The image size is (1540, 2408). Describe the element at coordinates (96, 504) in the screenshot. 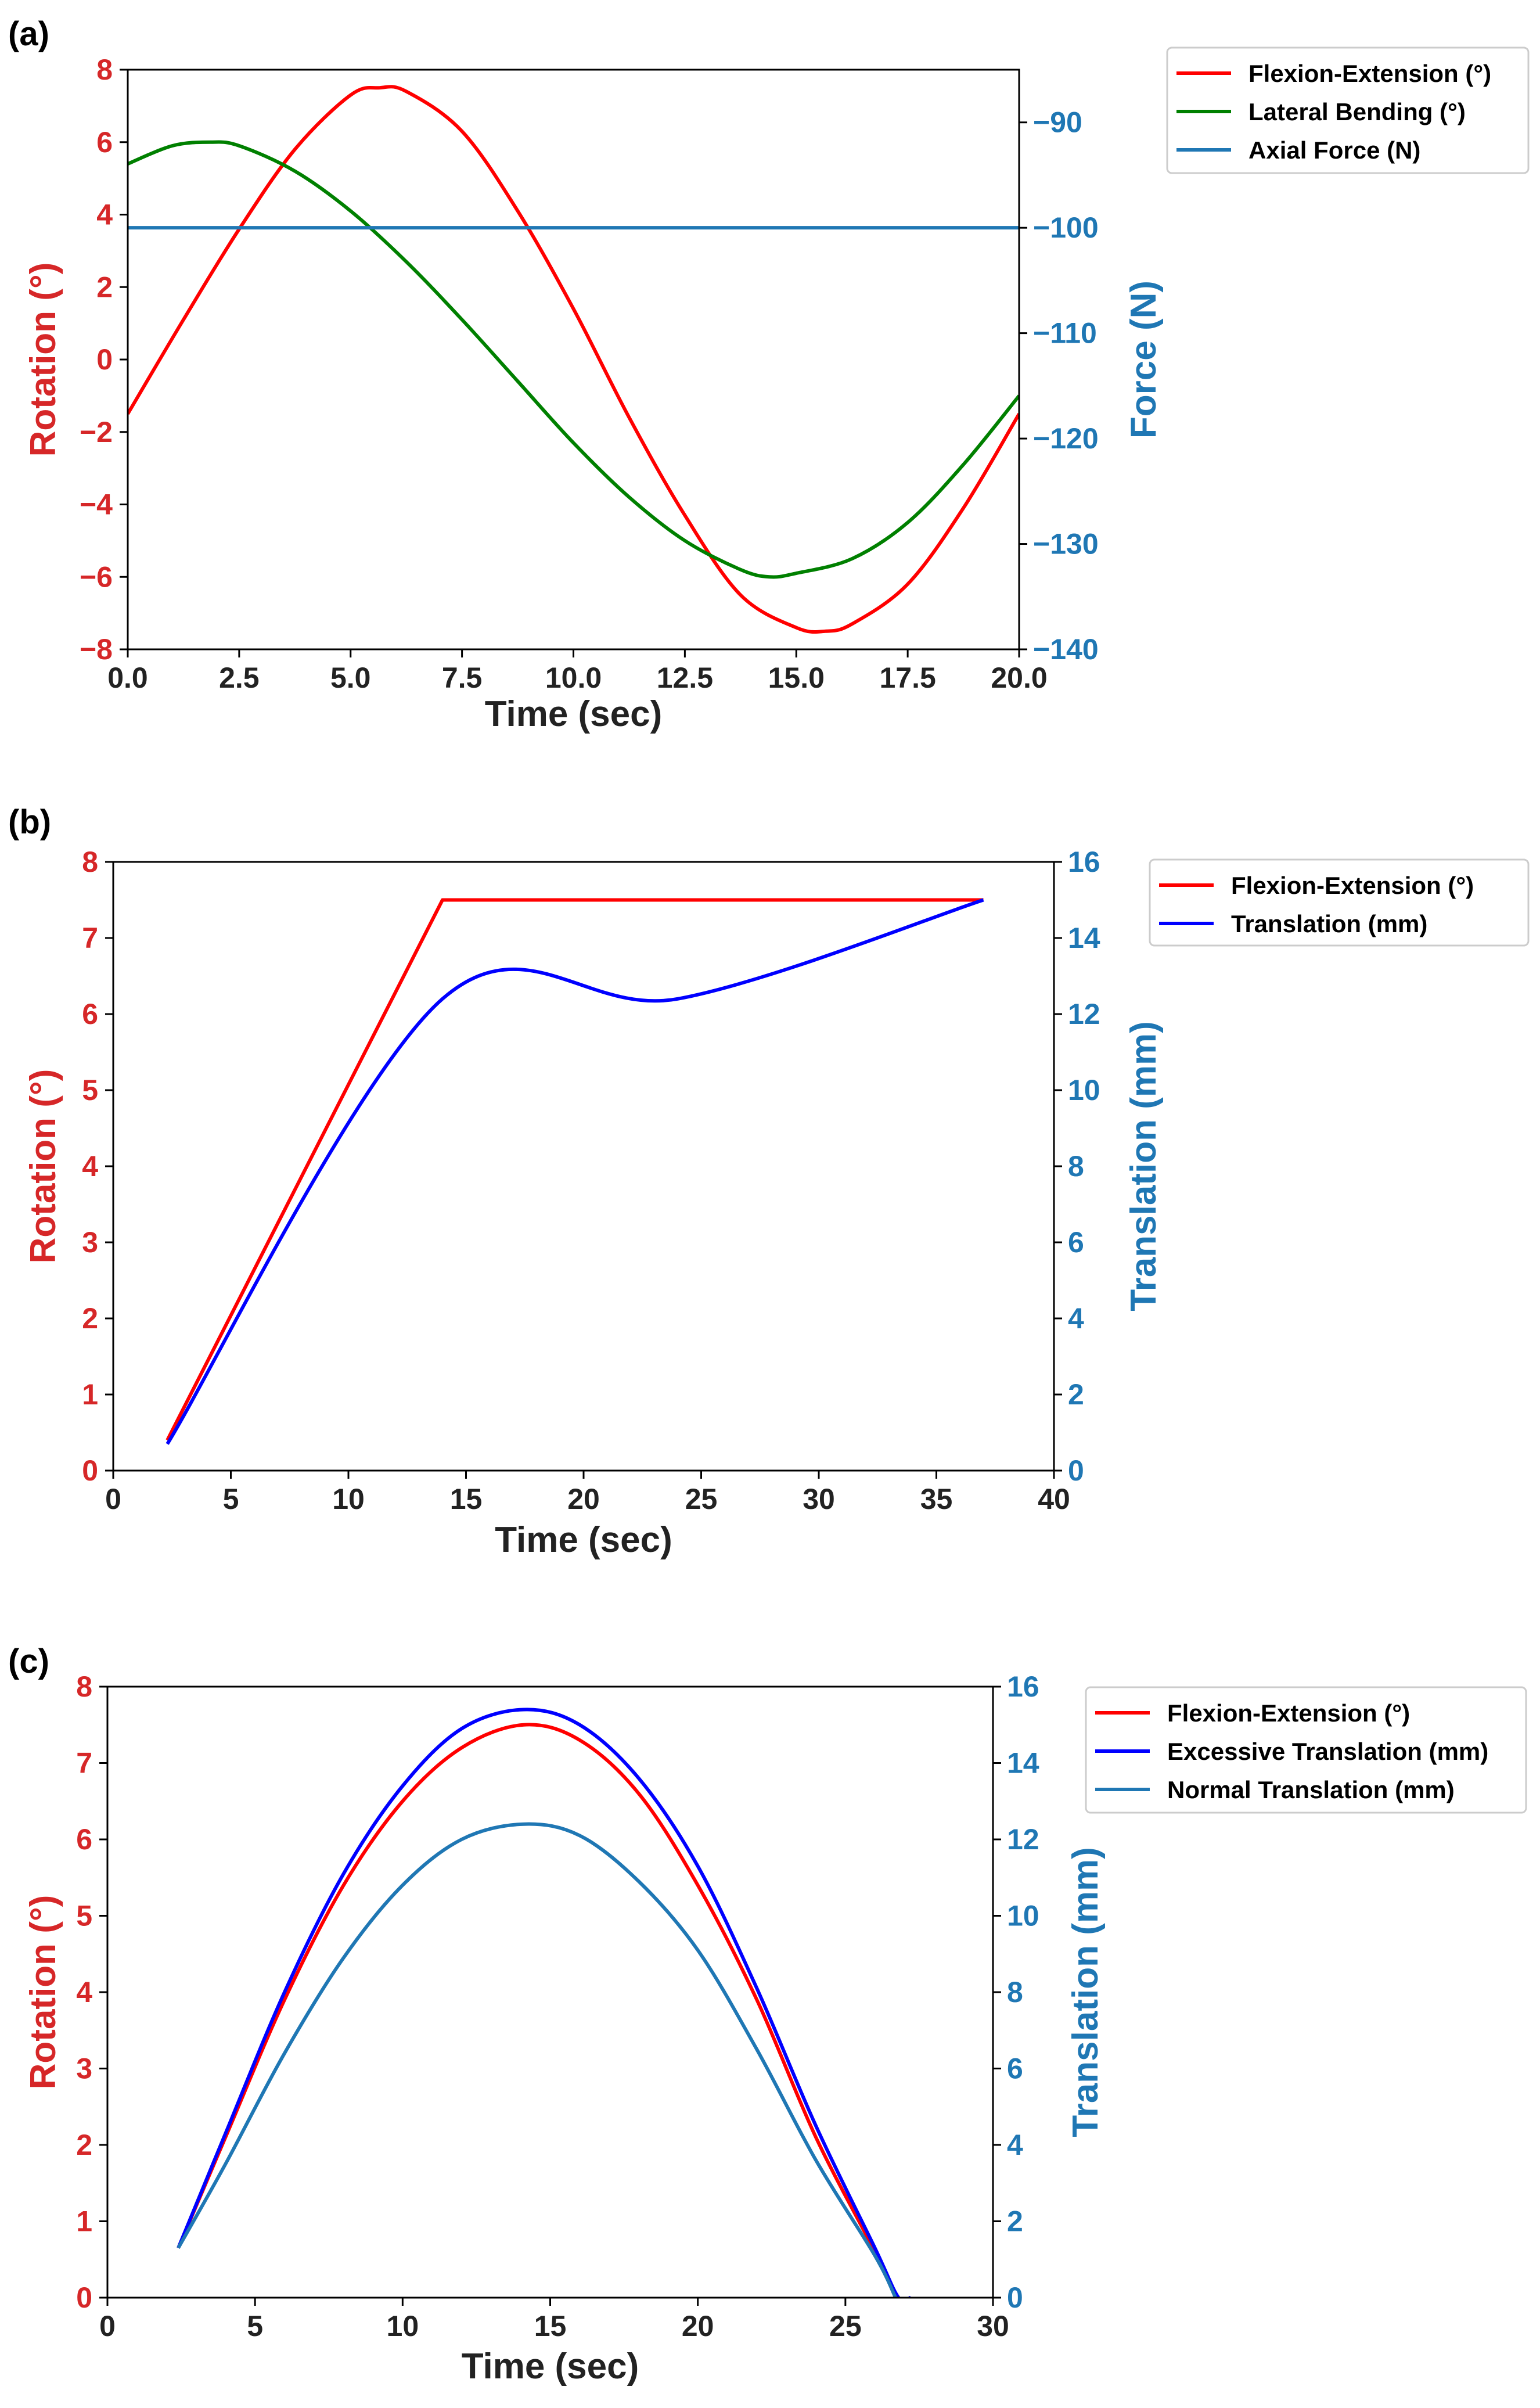

I see `y-left-tick-label: −4` at that location.